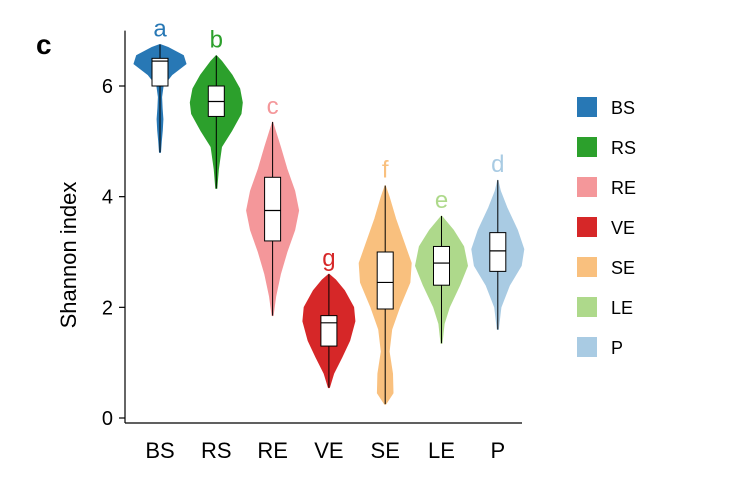 Image resolution: width=753 pixels, height=502 pixels. I want to click on box-LE, so click(441, 265).